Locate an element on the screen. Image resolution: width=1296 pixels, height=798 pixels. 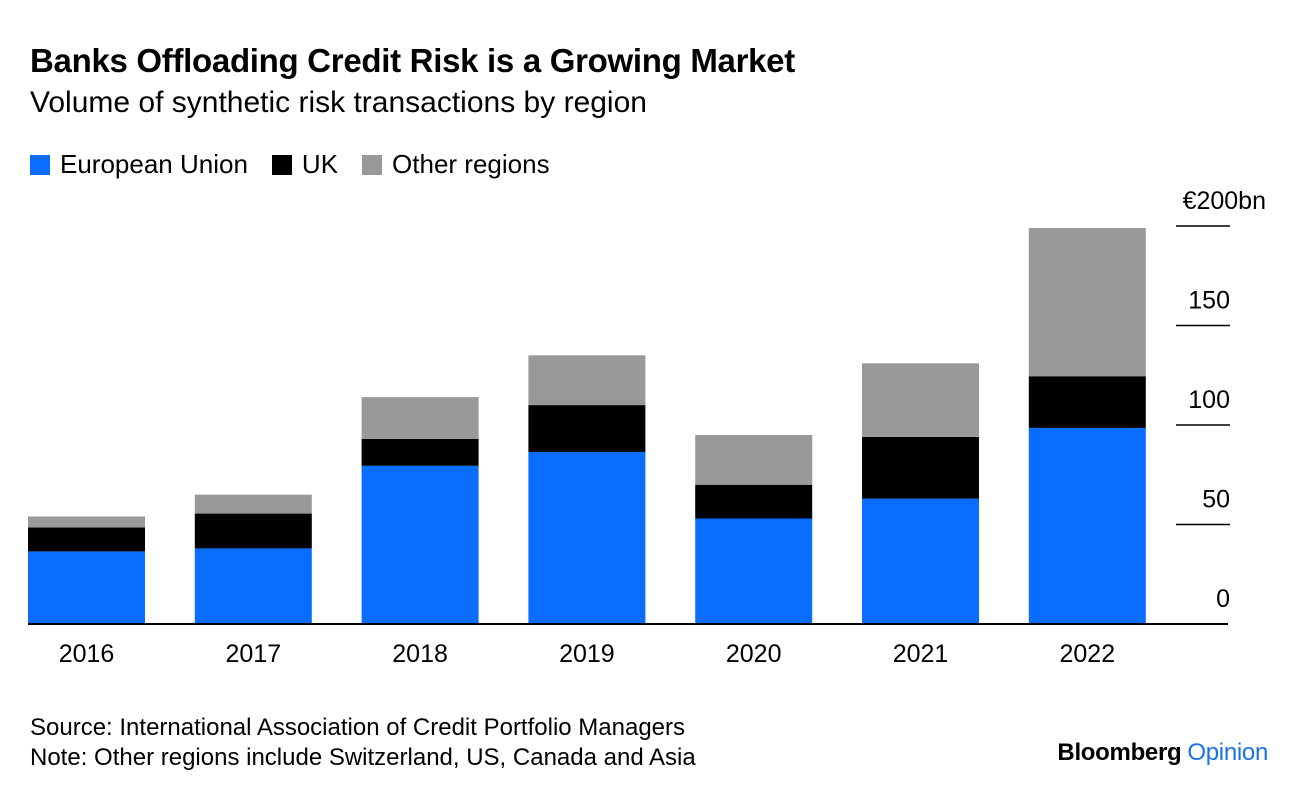
y-tick-label-0: 0 is located at coordinates (1223, 599).